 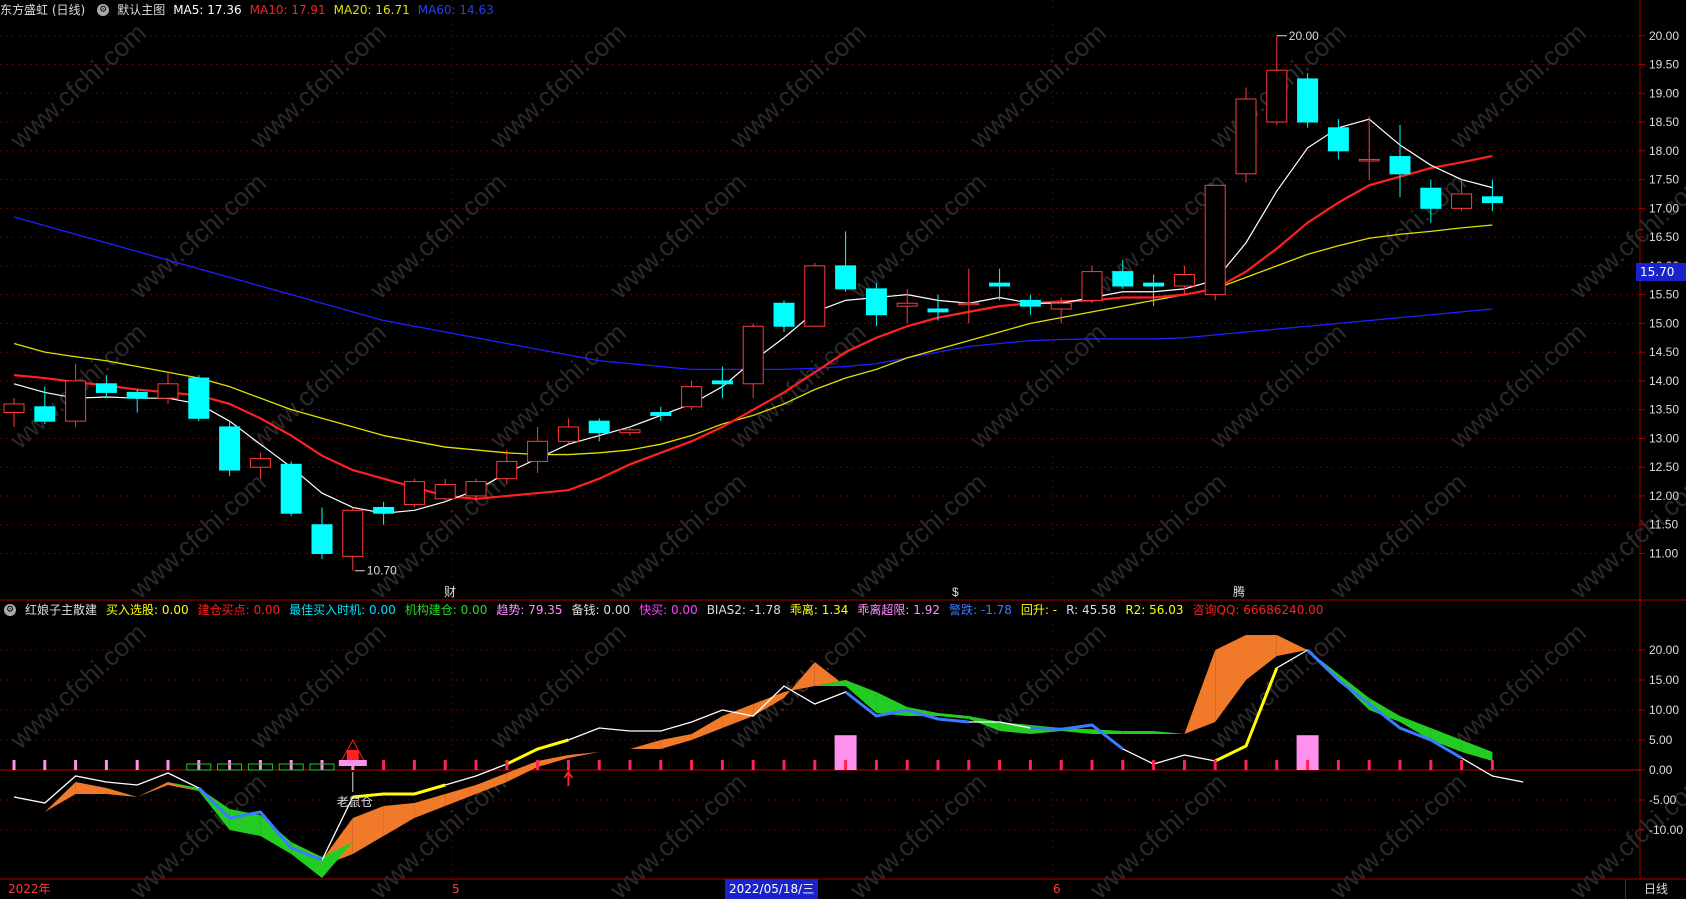 I want to click on r-value: R: 45.58, so click(x=1091, y=610).